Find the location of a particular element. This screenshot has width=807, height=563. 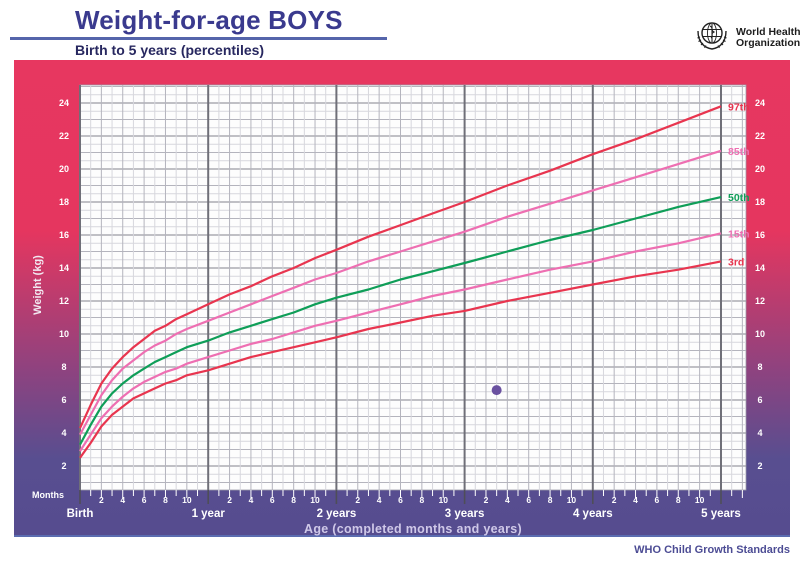

y-tick-label-right: 14 is located at coordinates (760, 268).